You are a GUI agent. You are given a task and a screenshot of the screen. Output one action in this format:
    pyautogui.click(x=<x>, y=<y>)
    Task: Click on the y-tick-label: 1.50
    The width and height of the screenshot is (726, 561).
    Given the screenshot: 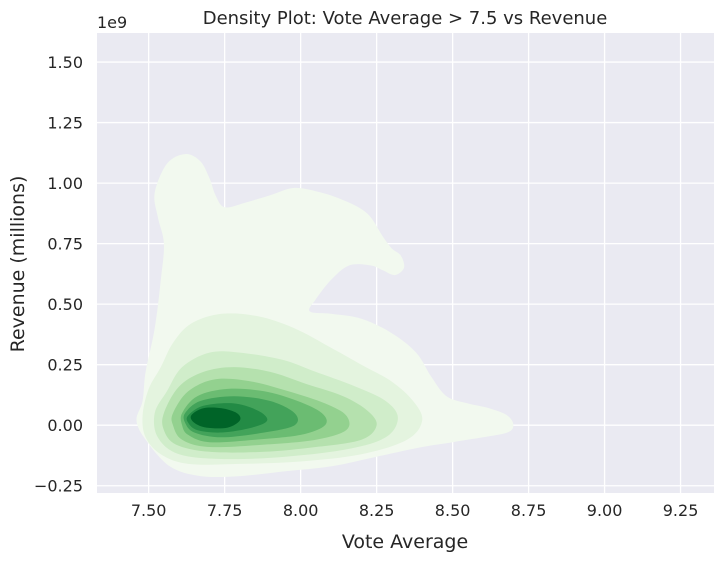 What is the action you would take?
    pyautogui.click(x=65, y=62)
    